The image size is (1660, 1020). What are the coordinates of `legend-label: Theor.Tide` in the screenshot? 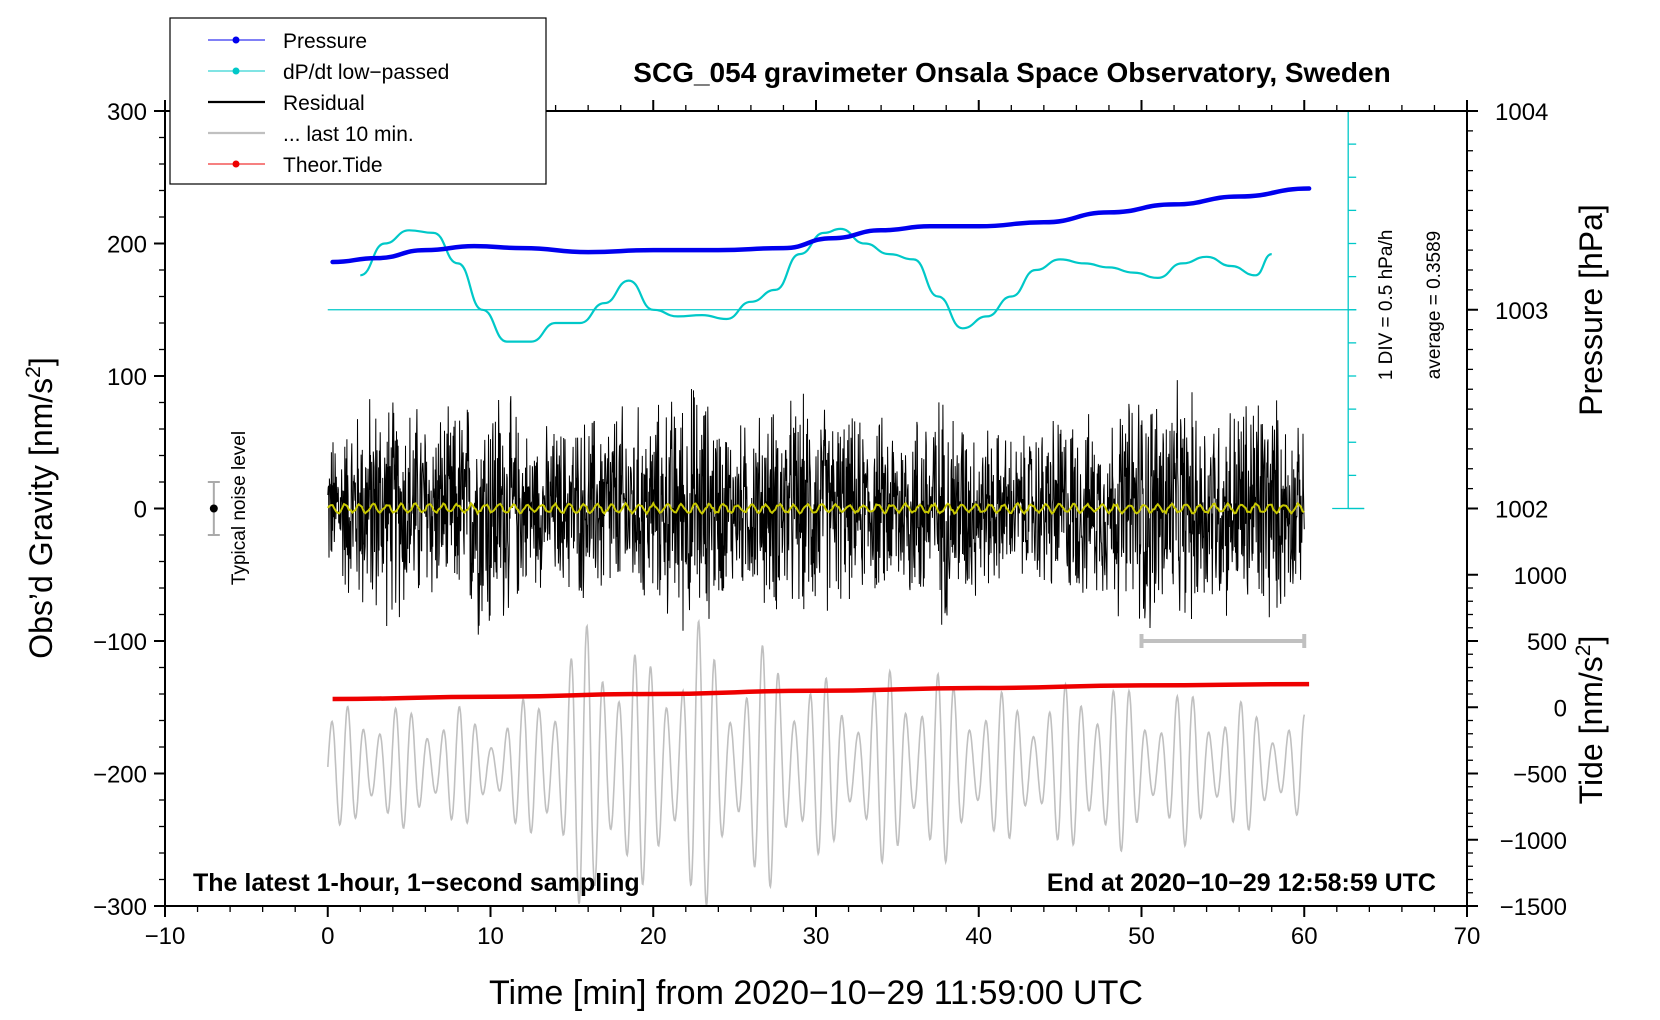 It's located at (333, 165).